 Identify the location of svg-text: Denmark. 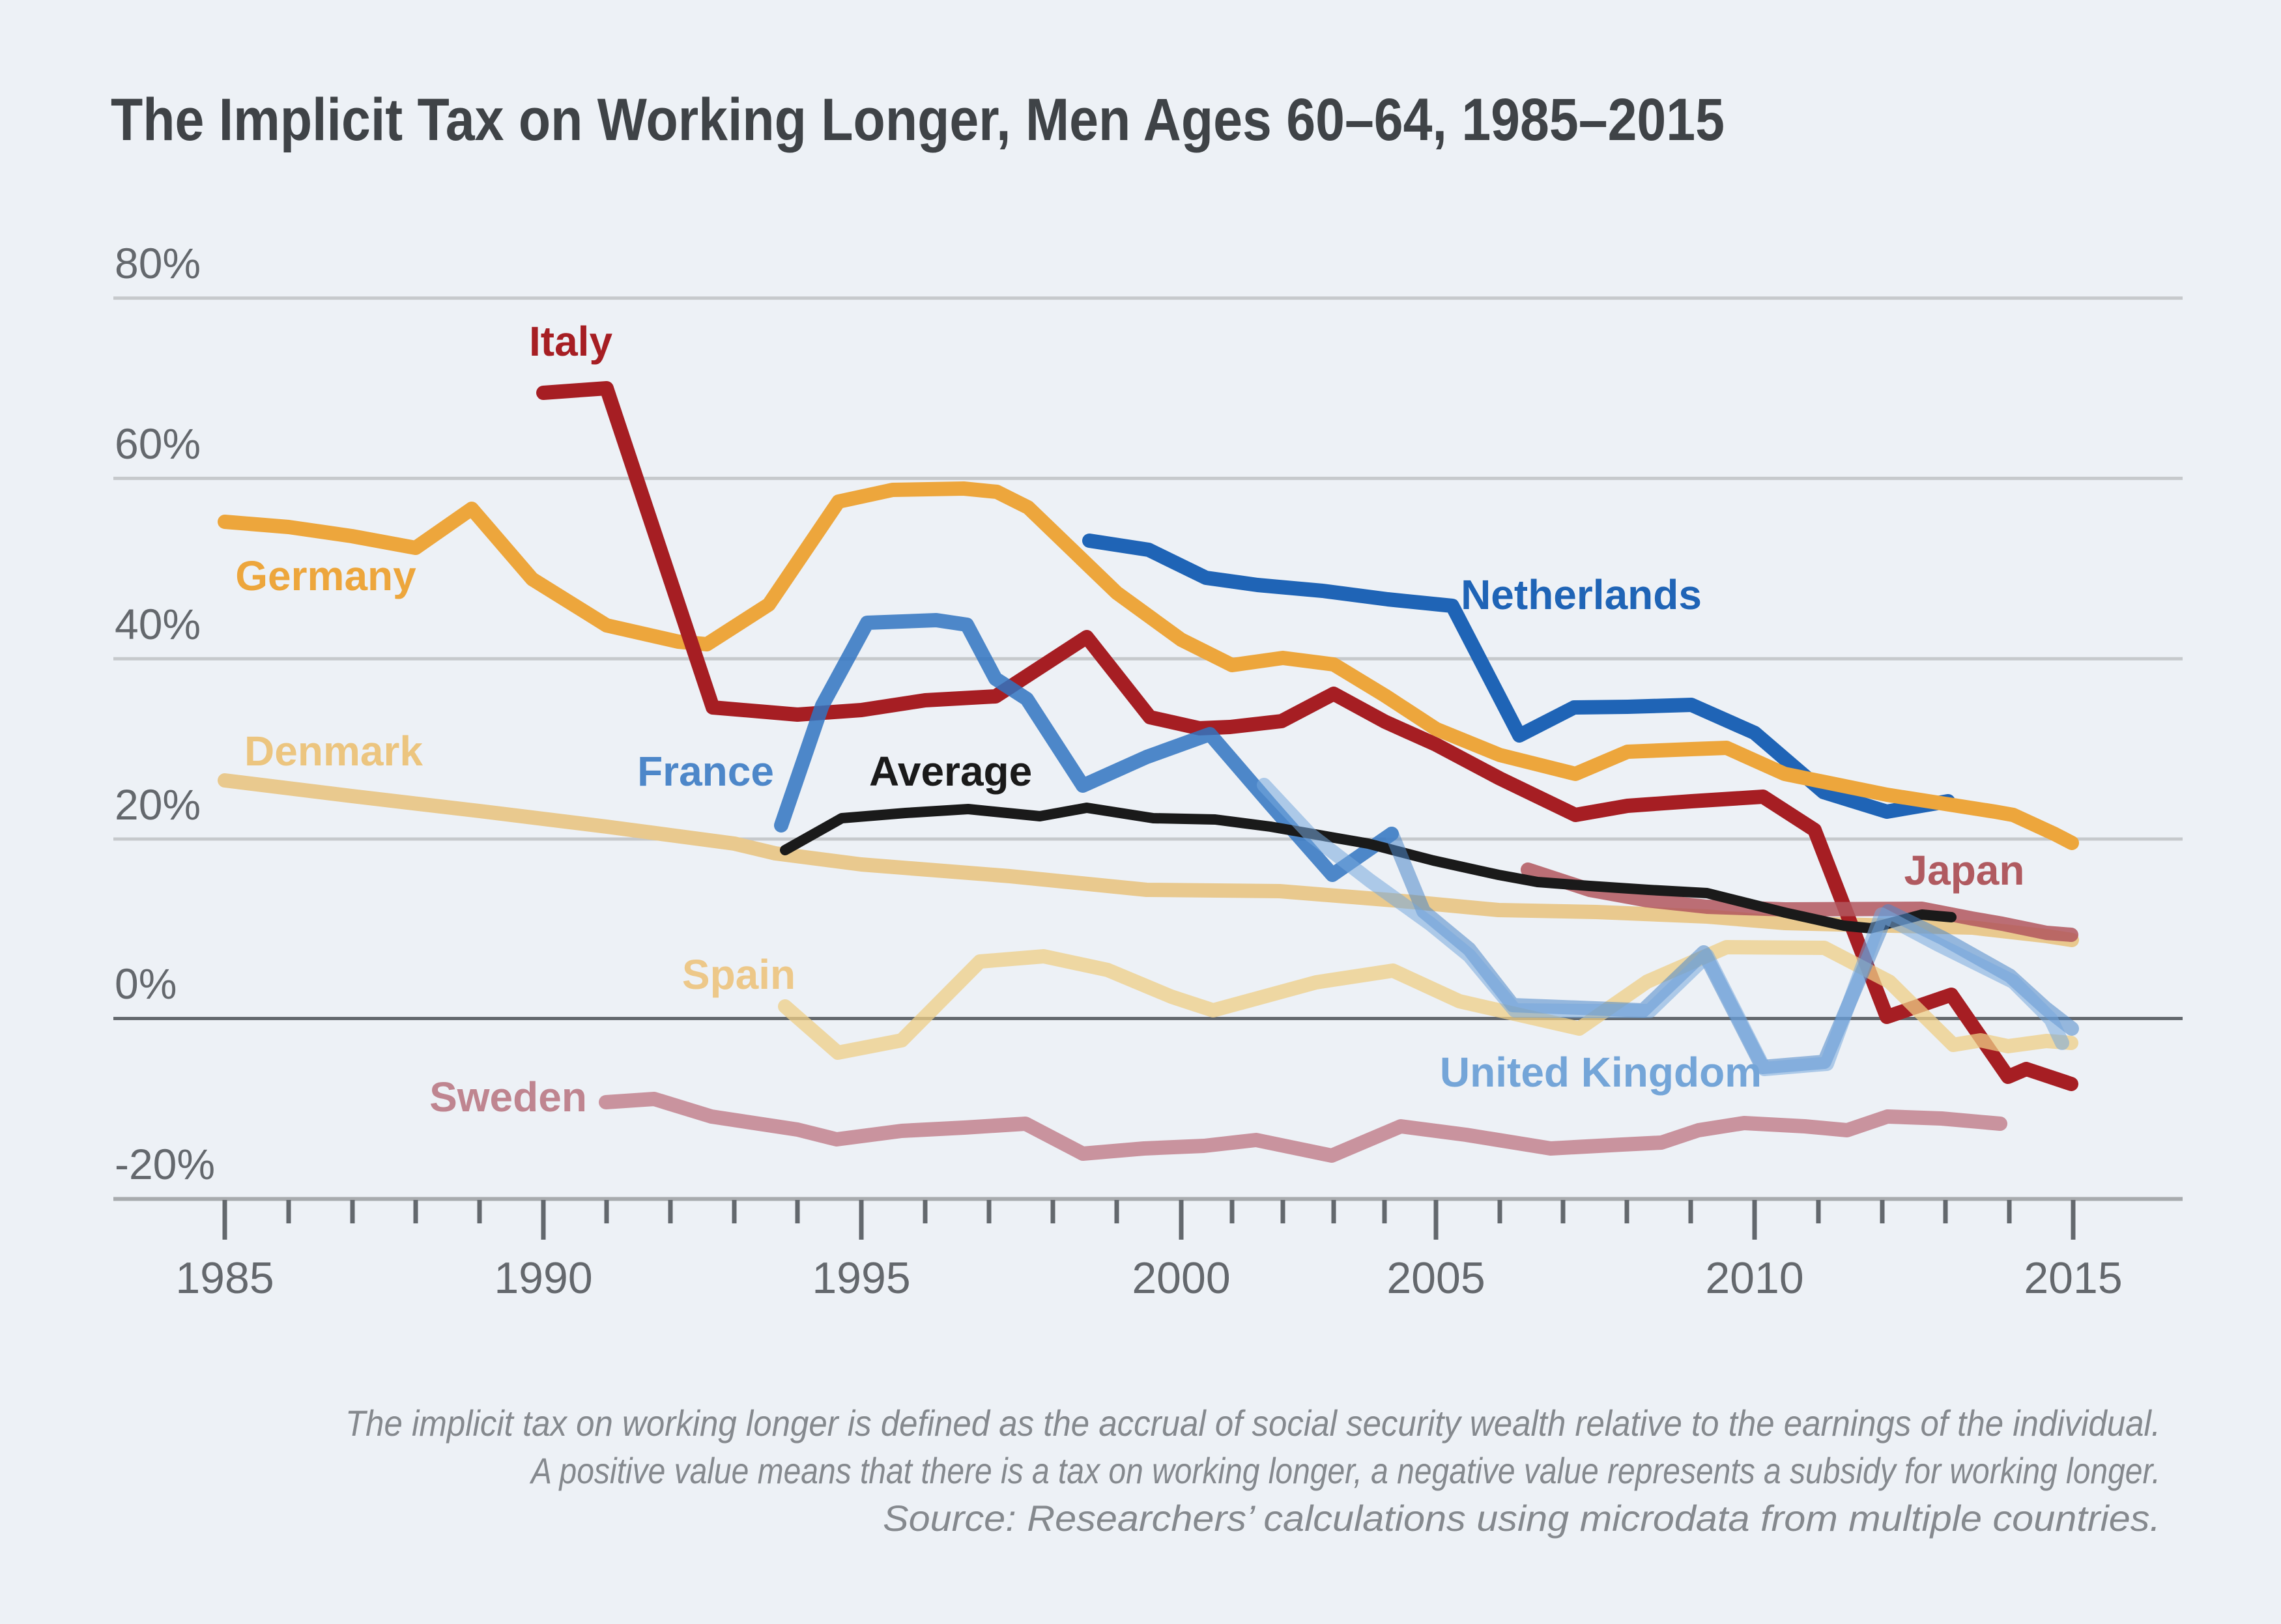
(333, 751).